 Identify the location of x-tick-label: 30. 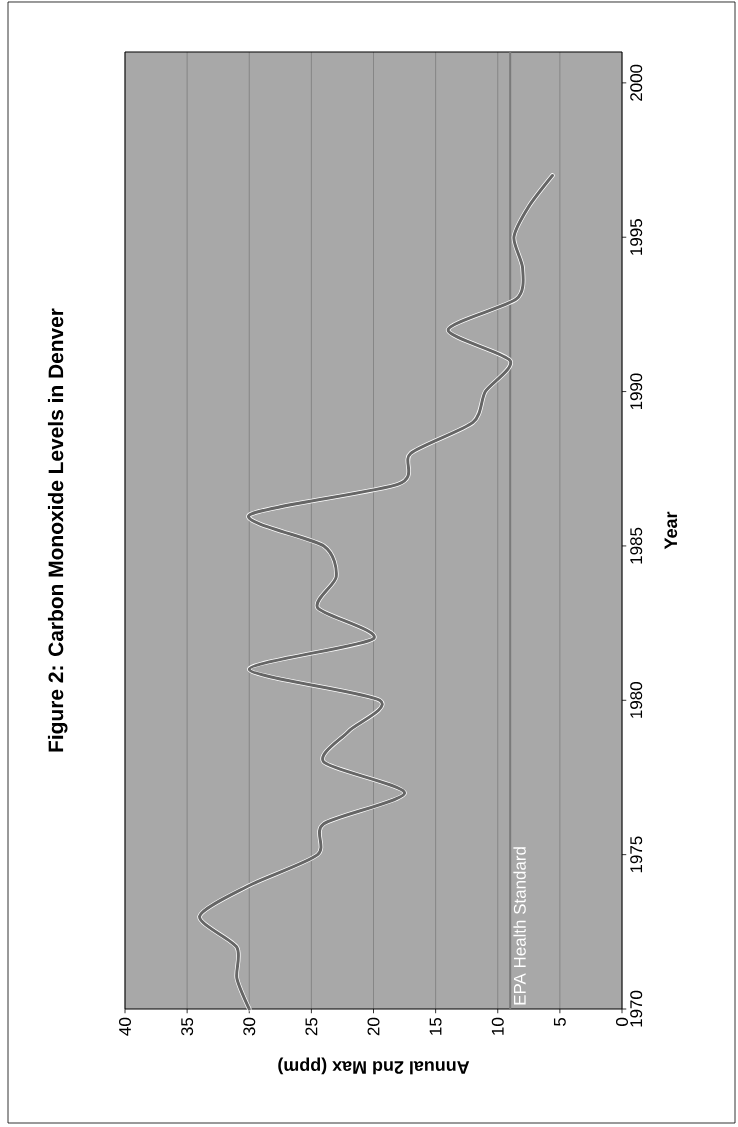
(249, 1026).